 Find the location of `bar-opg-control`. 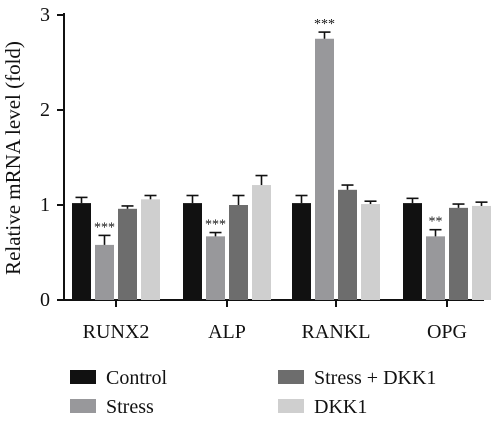

bar-opg-control is located at coordinates (412, 251).